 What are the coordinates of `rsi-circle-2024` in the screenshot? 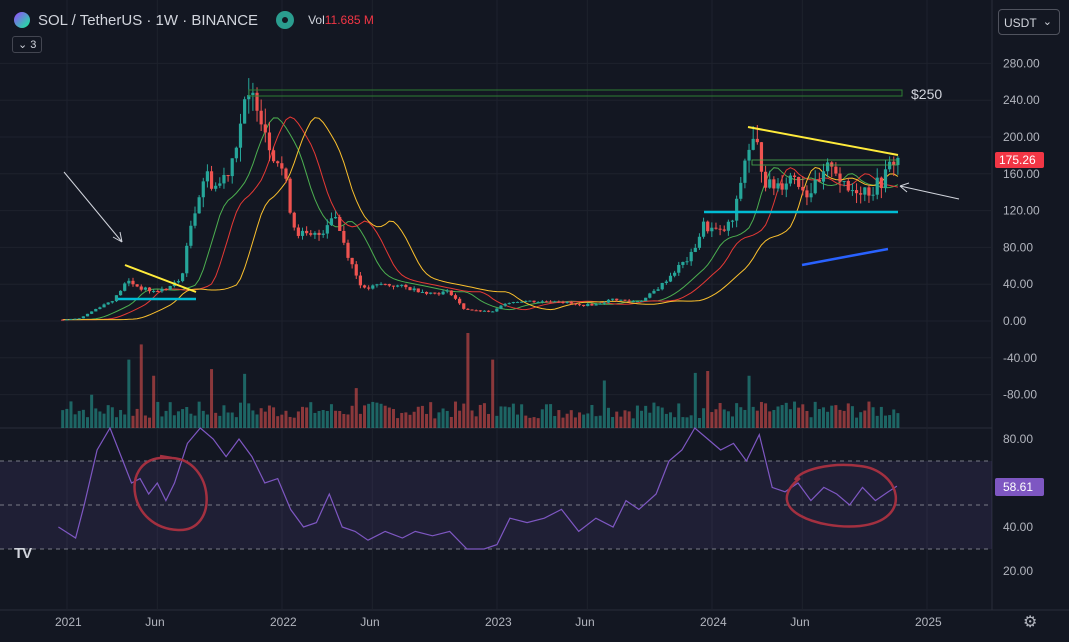 It's located at (841, 495).